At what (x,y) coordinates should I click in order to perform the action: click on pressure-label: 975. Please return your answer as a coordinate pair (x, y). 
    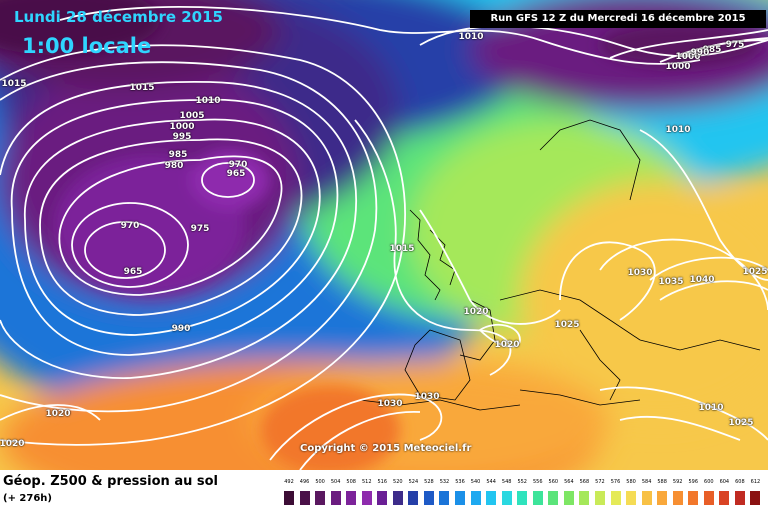
    Looking at the image, I should click on (200, 229).